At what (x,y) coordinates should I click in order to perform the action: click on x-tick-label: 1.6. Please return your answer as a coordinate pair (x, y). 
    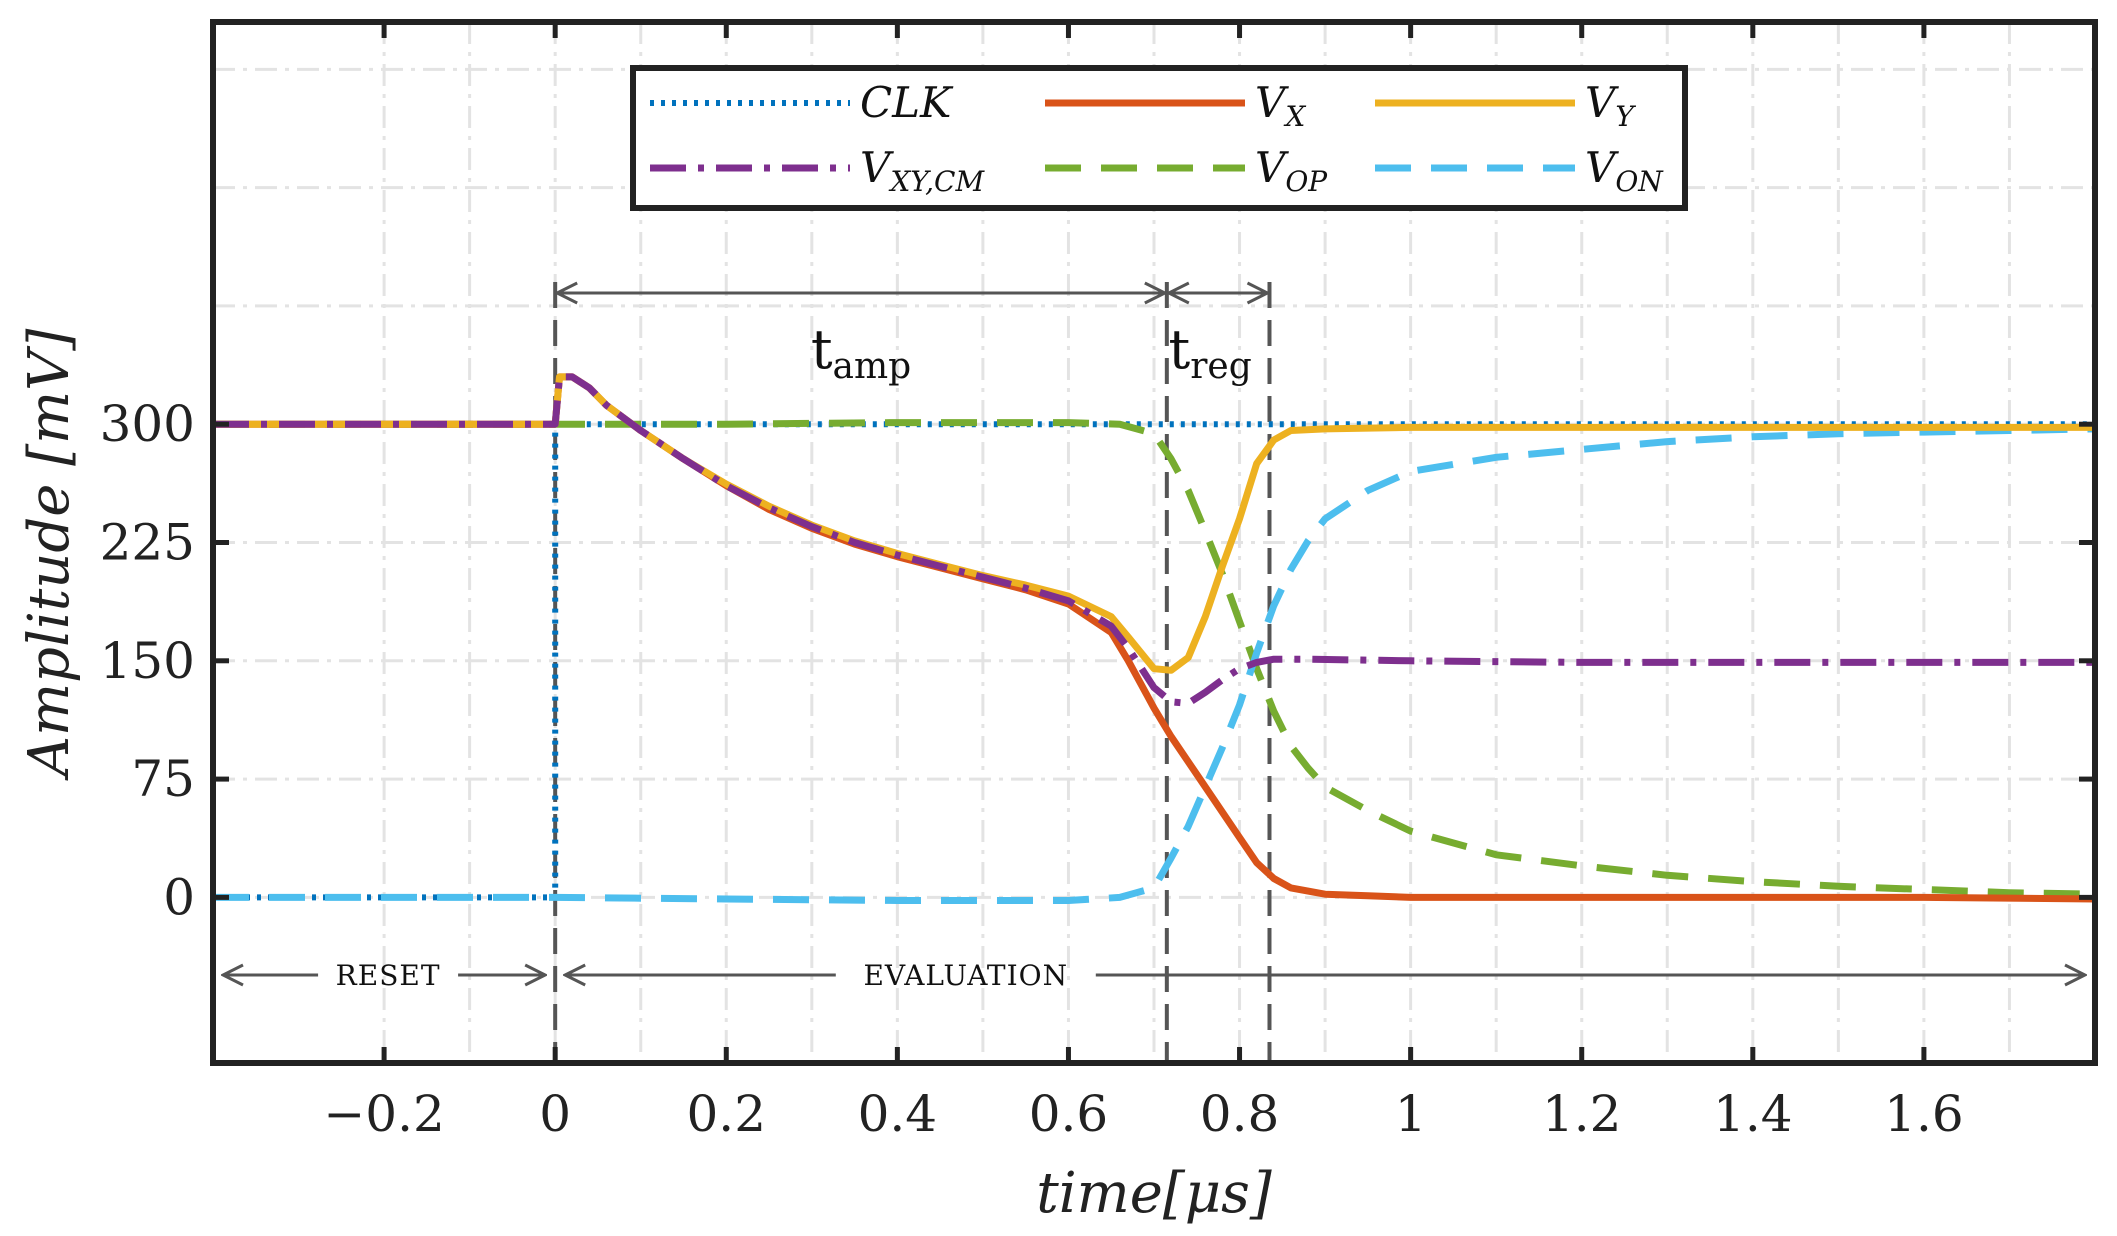
    Looking at the image, I should click on (1924, 1114).